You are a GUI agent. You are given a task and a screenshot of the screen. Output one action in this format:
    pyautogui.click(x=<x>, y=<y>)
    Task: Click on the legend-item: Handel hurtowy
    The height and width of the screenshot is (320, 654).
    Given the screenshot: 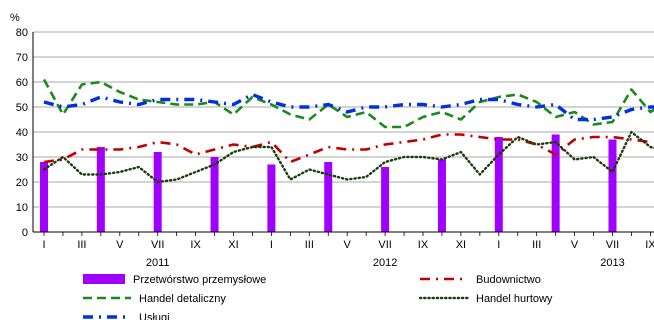 What is the action you would take?
    pyautogui.click(x=485, y=299)
    